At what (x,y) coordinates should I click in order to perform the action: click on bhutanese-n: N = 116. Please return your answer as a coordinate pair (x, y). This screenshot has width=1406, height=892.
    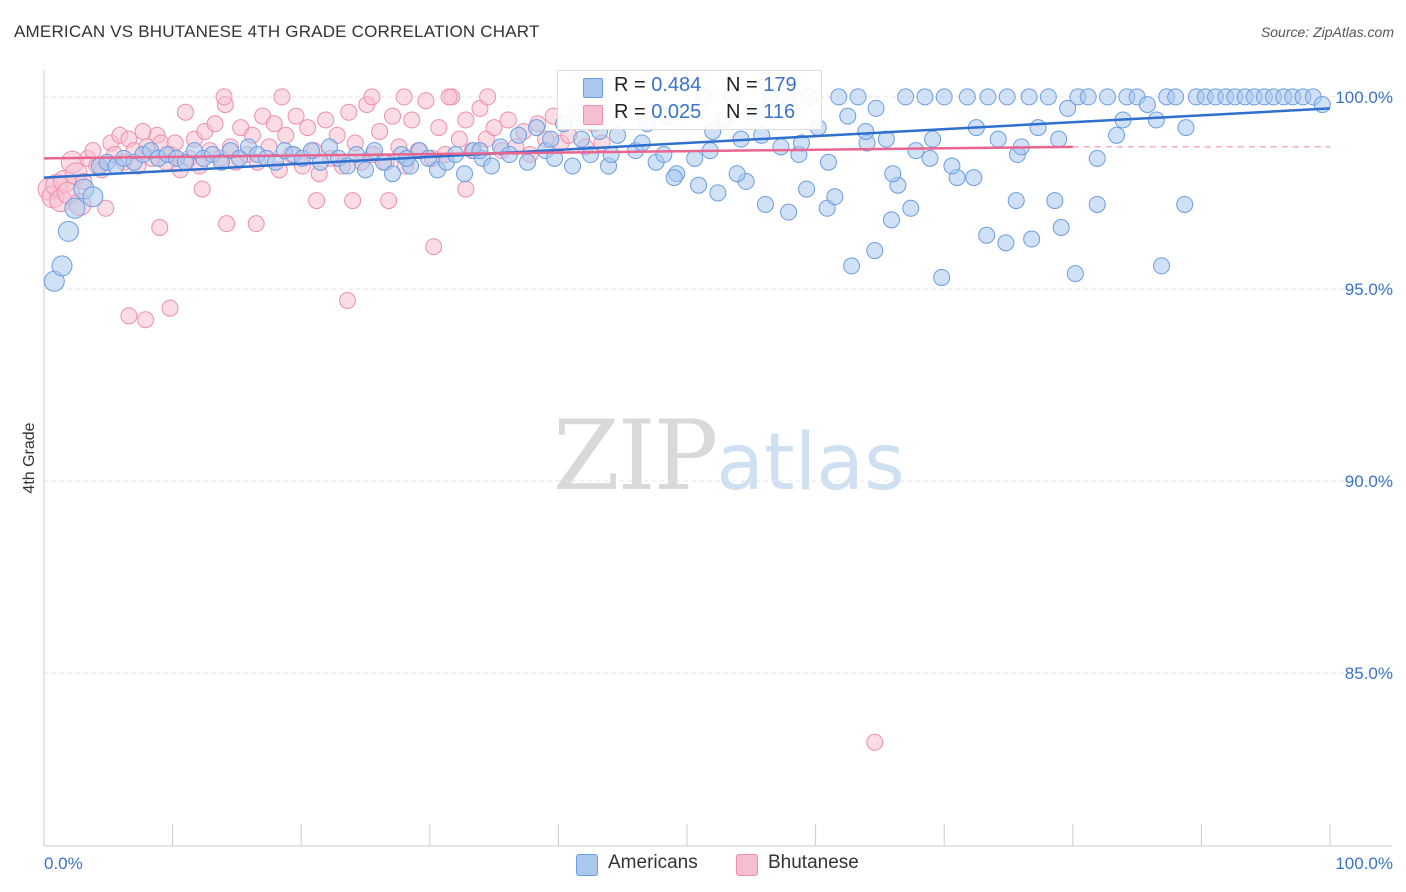
    Looking at the image, I should click on (761, 112).